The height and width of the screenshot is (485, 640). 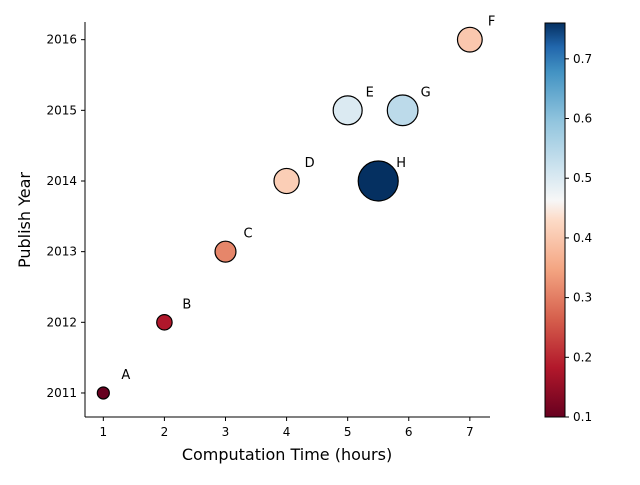 I want to click on y-tick-label: 2014, so click(x=61, y=181).